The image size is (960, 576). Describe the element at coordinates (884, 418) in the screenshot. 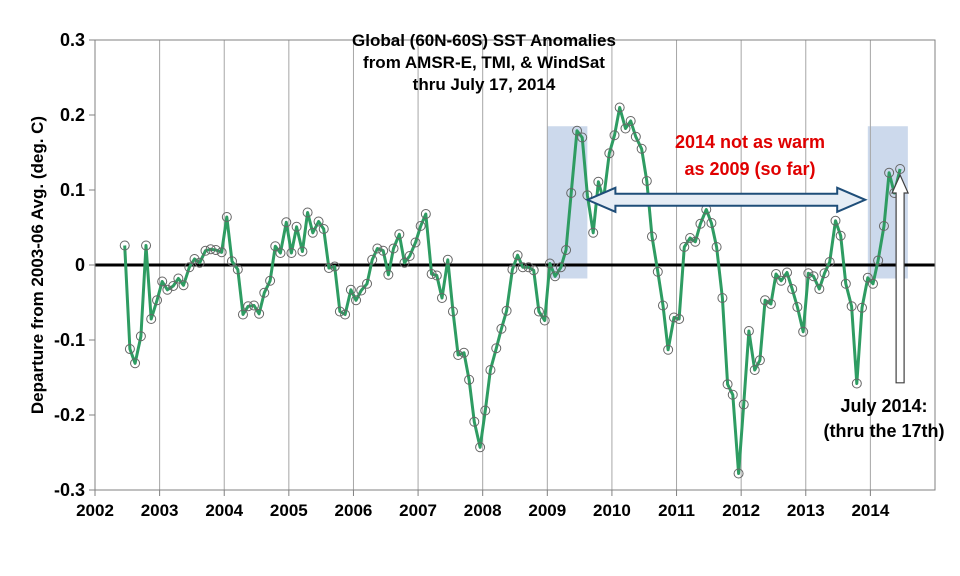

I see `month-annotation: July 2014: (thru the 17th)` at that location.